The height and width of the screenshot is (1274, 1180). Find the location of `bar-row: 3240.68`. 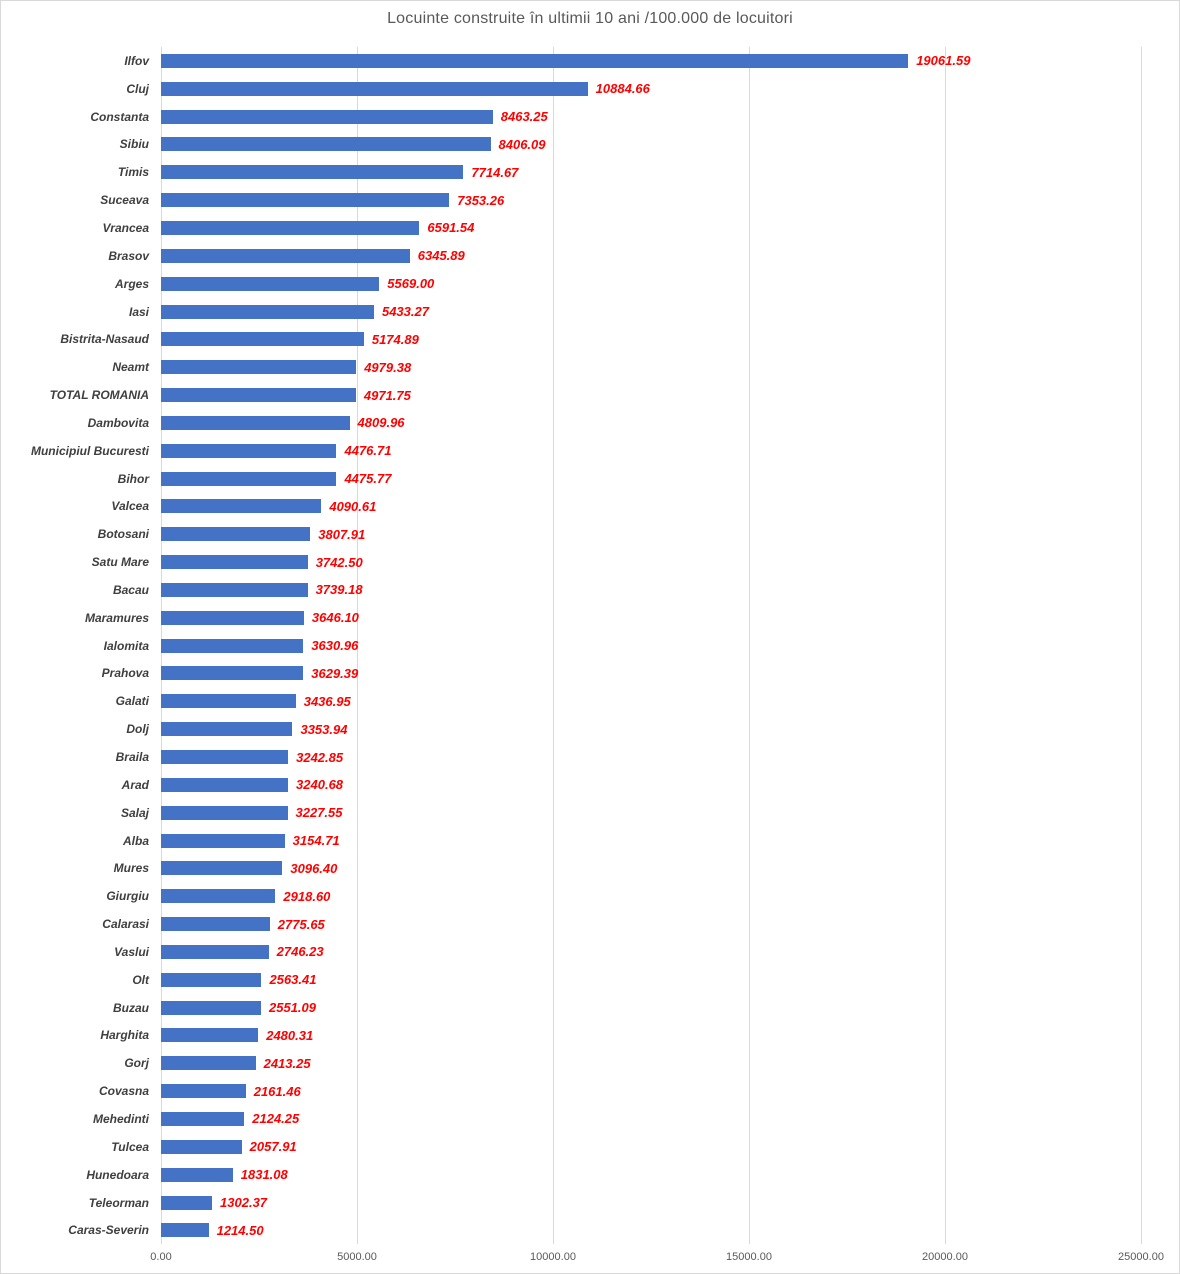

bar-row: 3240.68 is located at coordinates (651, 785).